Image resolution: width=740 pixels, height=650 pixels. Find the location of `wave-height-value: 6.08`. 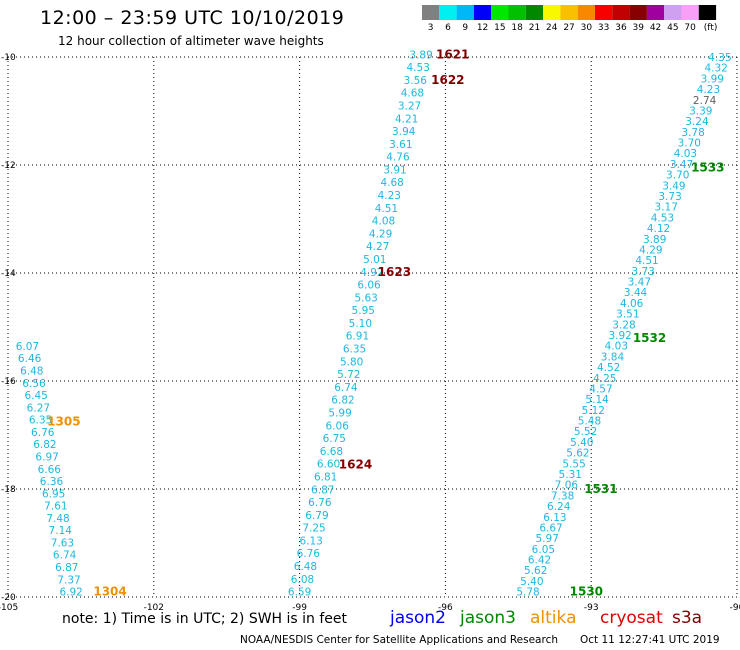

wave-height-value: 6.08 is located at coordinates (302, 580).